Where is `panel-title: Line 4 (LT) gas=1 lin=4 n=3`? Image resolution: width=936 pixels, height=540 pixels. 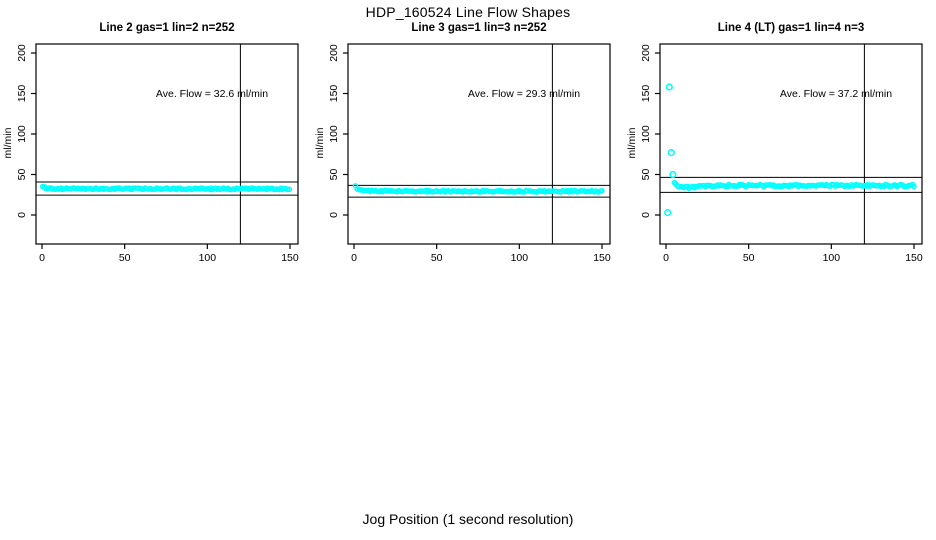 panel-title: Line 4 (LT) gas=1 lin=4 n=3 is located at coordinates (791, 28).